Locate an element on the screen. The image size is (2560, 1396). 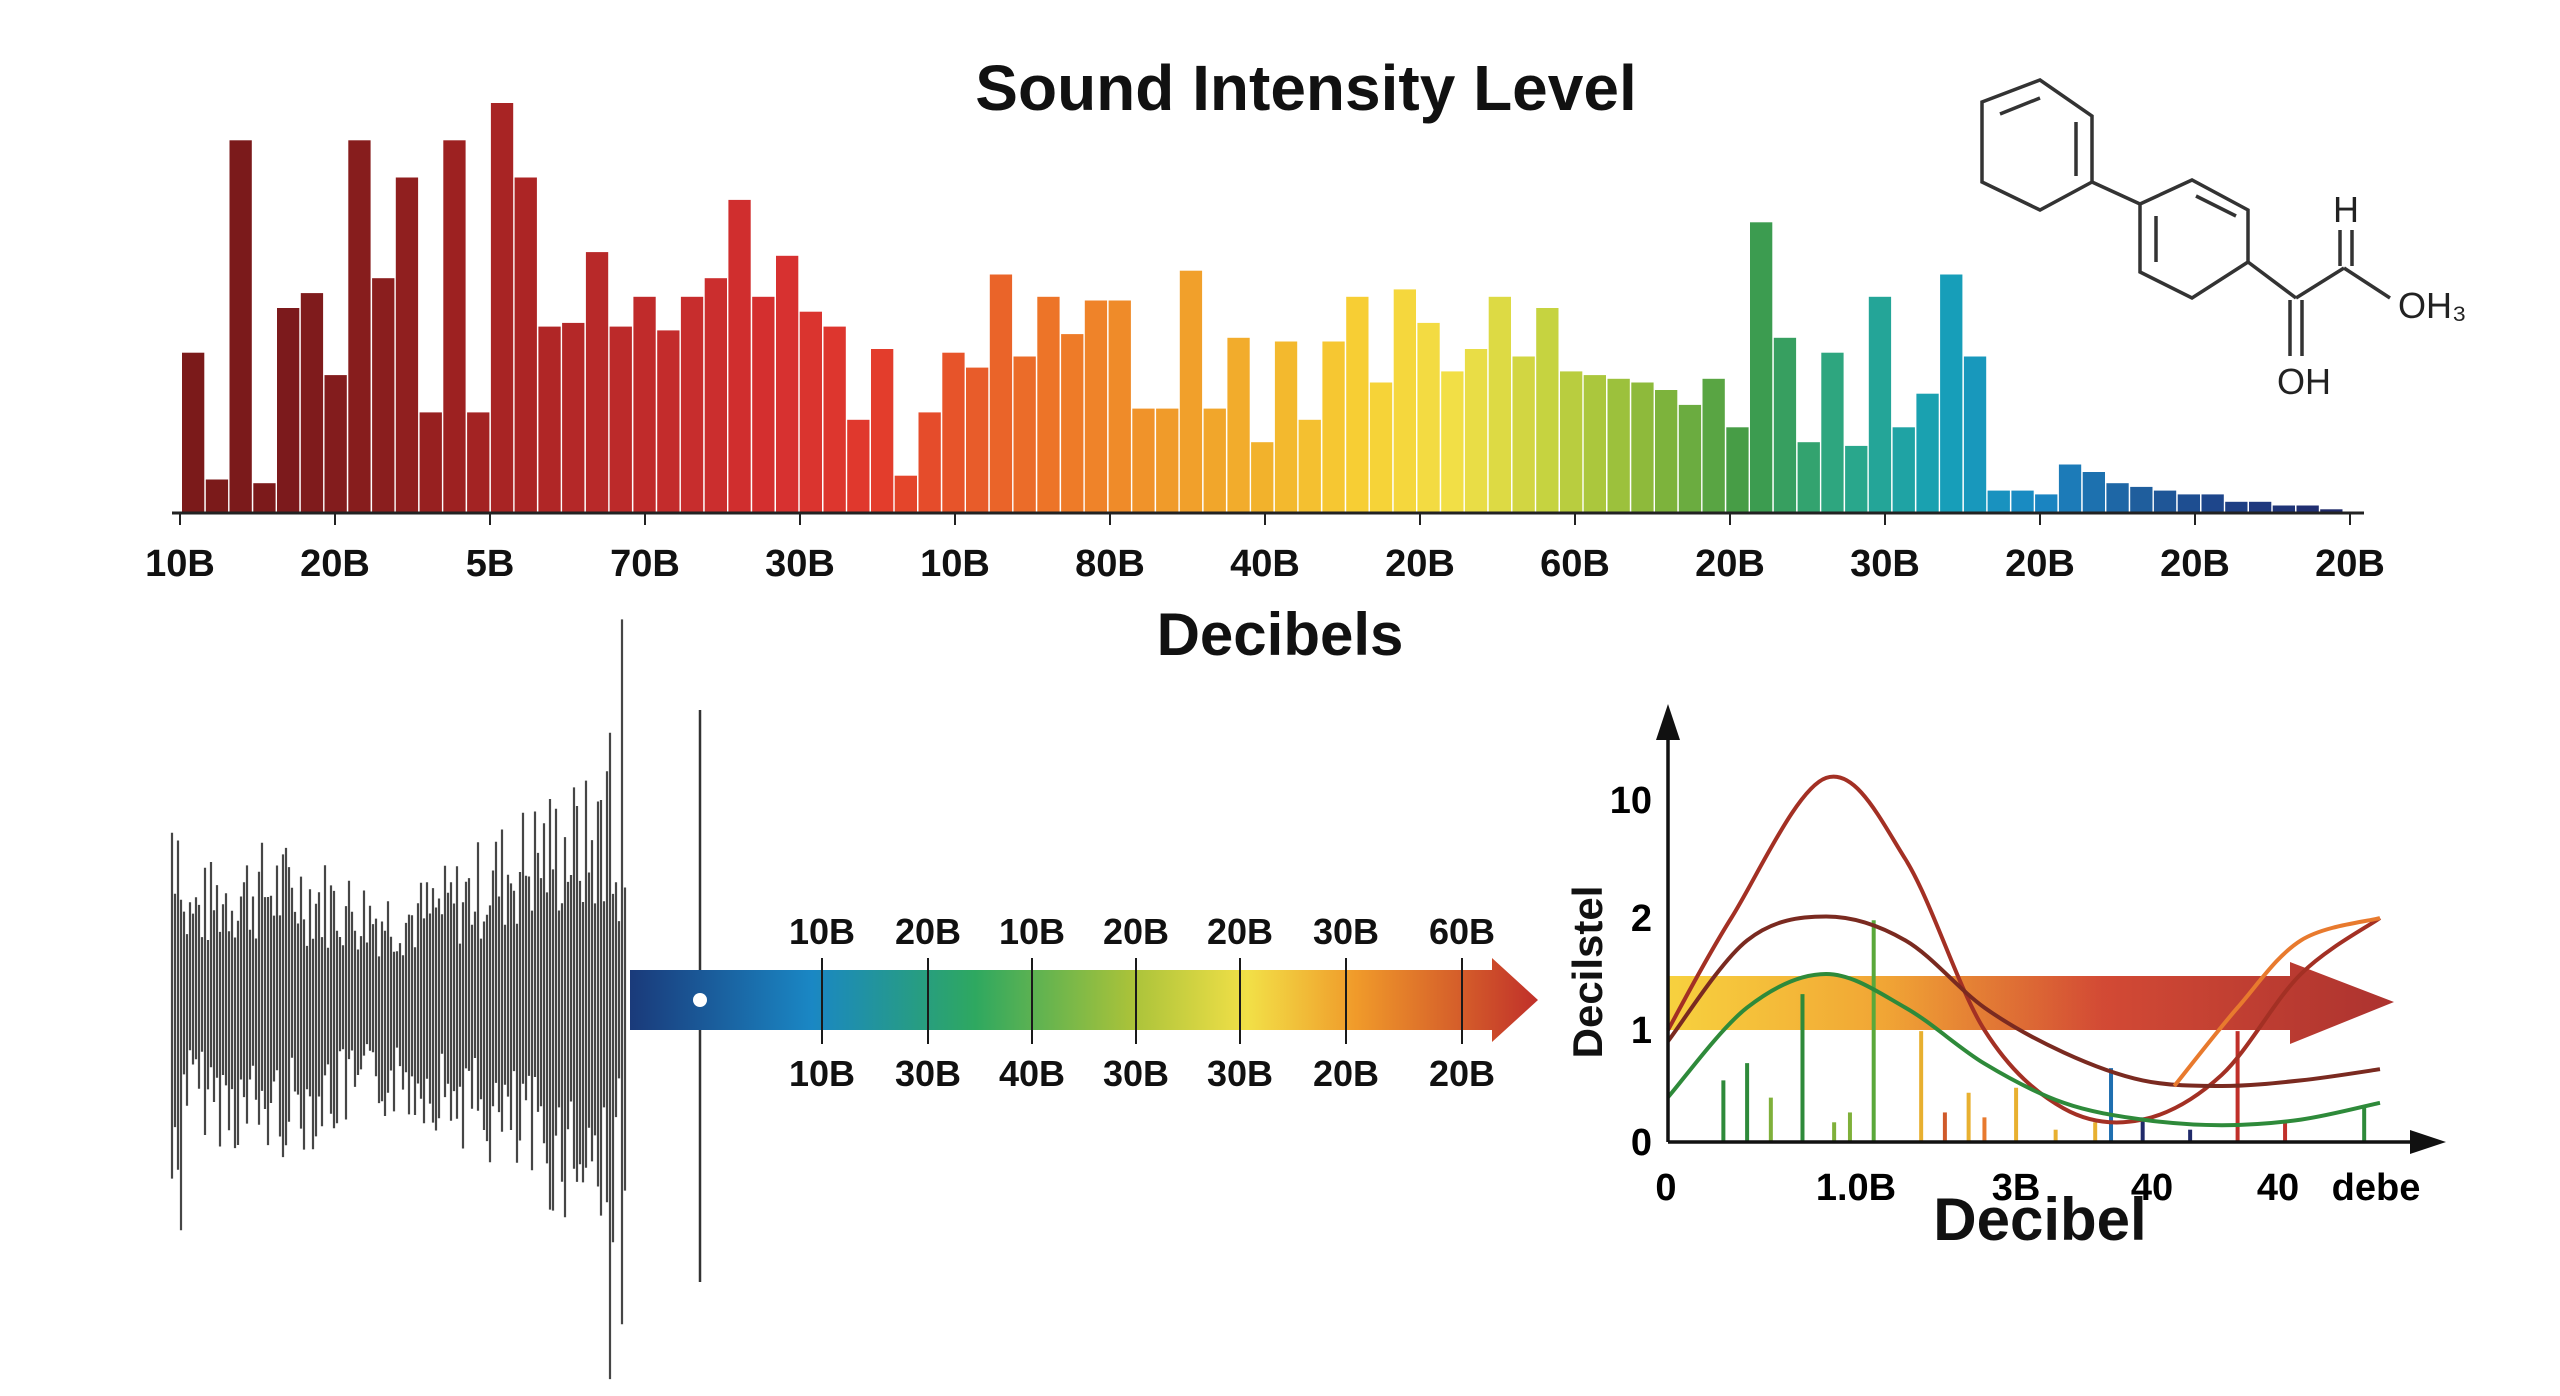
y-tick-label: 10 is located at coordinates (1631, 801).